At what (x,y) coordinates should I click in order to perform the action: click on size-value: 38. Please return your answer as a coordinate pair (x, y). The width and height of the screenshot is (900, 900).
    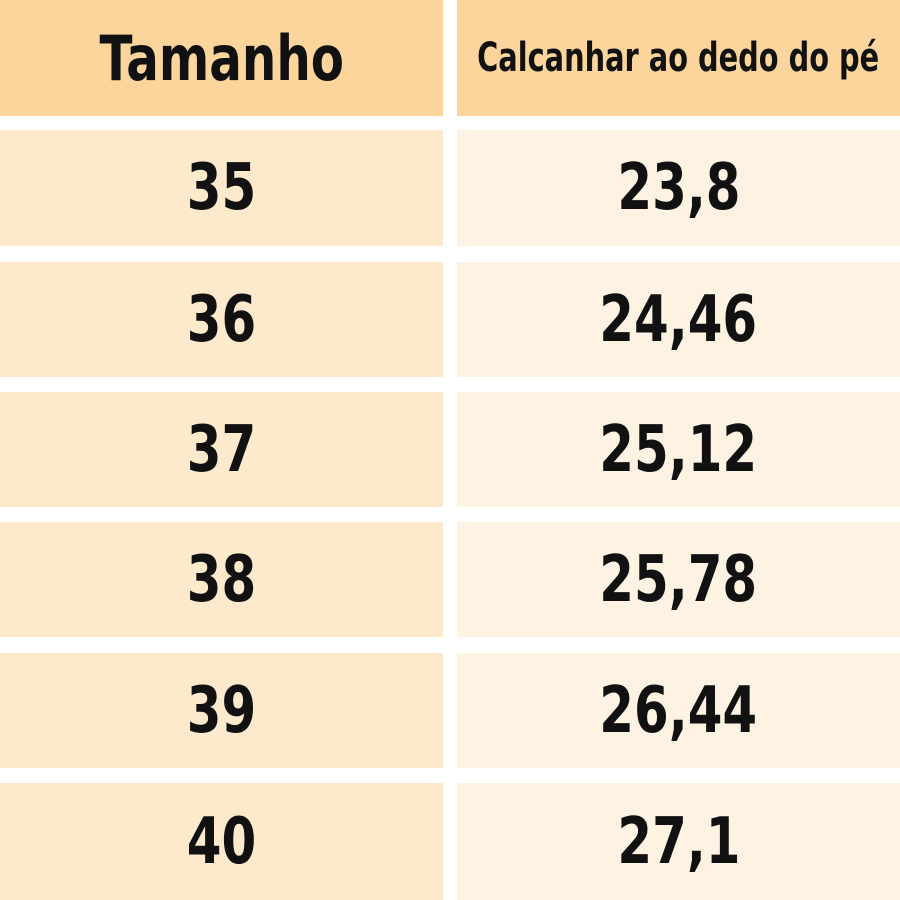
    Looking at the image, I should click on (221, 579).